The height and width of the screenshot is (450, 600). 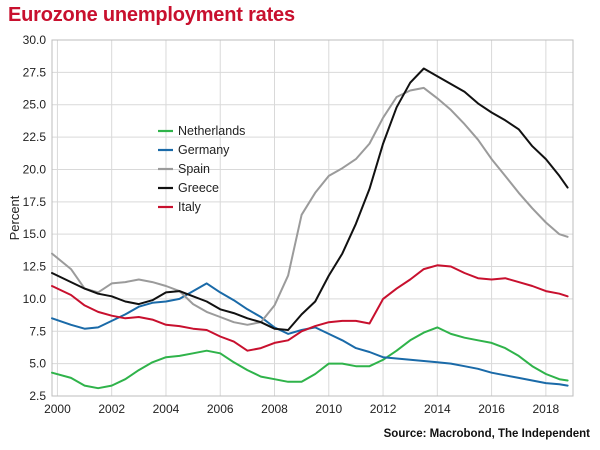 I want to click on y-tick-label: 25.0, so click(x=35, y=105).